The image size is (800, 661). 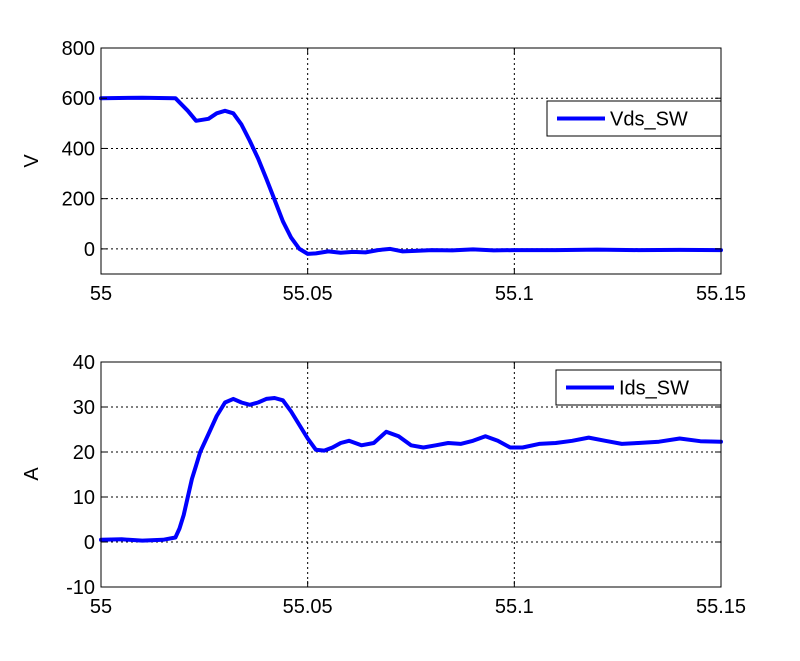 I want to click on y-tick-label: 20, so click(x=84, y=453).